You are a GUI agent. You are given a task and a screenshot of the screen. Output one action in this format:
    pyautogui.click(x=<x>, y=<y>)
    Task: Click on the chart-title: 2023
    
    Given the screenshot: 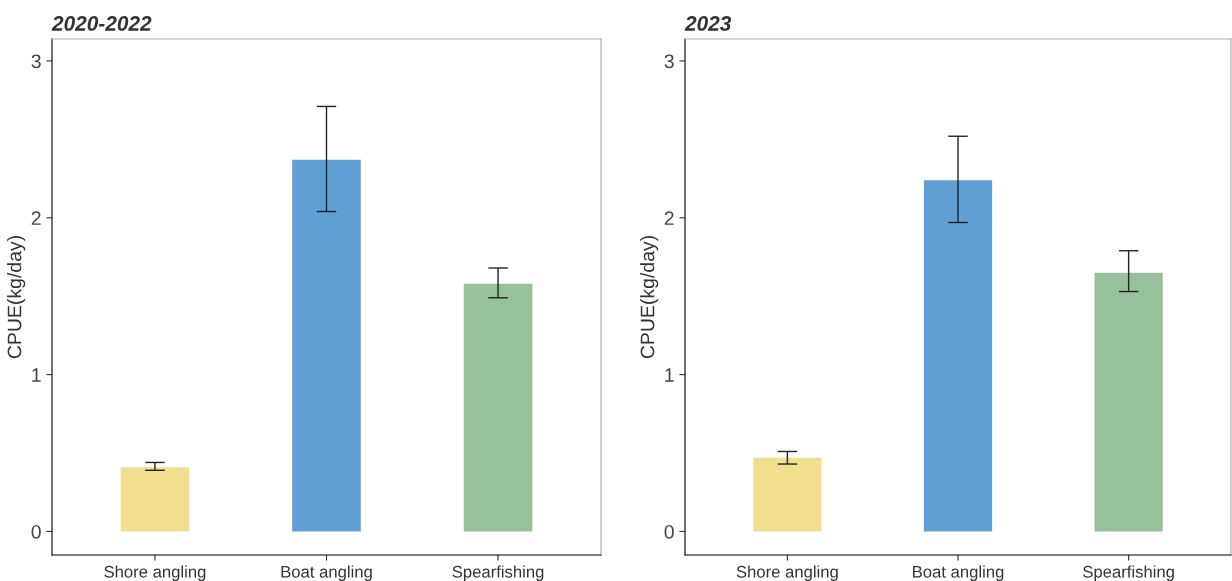 What is the action you would take?
    pyautogui.click(x=708, y=23)
    